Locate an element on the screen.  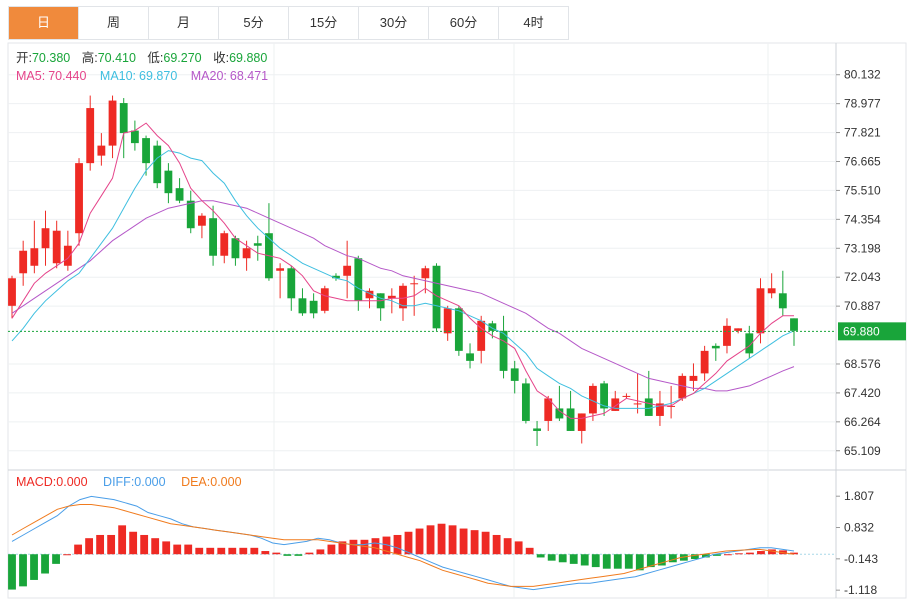
diff-line is located at coordinates (403, 543).